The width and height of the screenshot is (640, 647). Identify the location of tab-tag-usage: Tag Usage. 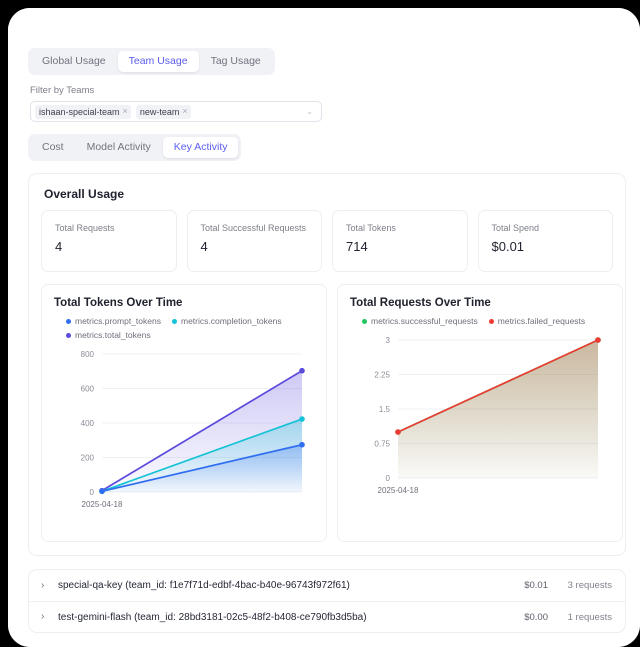
(235, 61).